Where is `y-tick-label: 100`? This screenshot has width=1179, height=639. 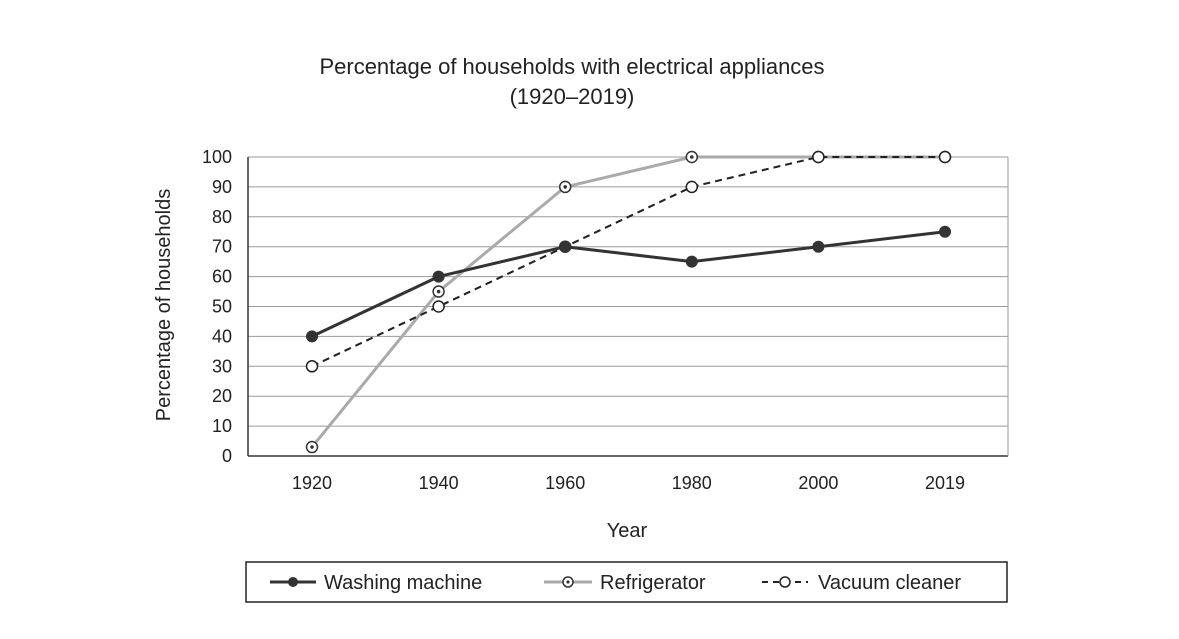 y-tick-label: 100 is located at coordinates (217, 157).